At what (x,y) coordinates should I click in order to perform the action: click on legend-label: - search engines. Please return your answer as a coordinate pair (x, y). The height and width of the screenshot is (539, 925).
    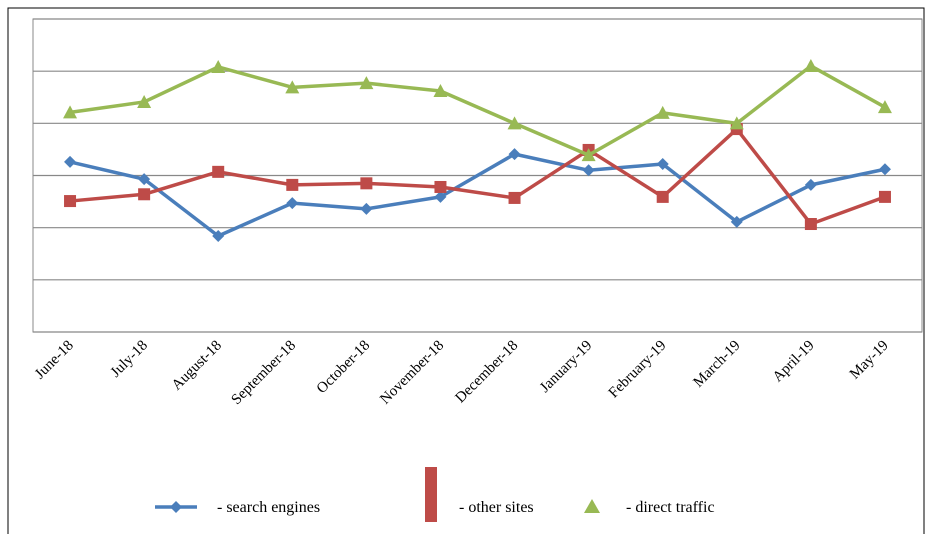
    Looking at the image, I should click on (268, 507).